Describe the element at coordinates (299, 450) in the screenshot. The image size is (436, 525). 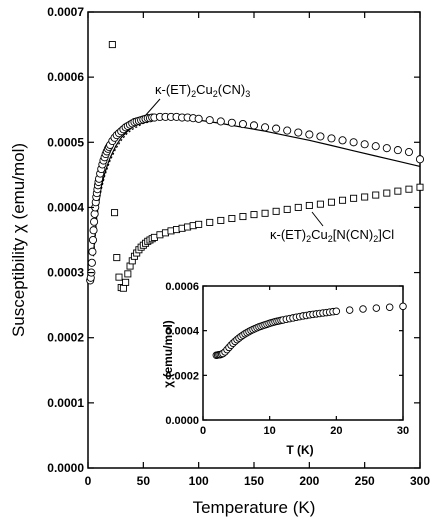
I see `inset-x-axis-label: T (K)` at that location.